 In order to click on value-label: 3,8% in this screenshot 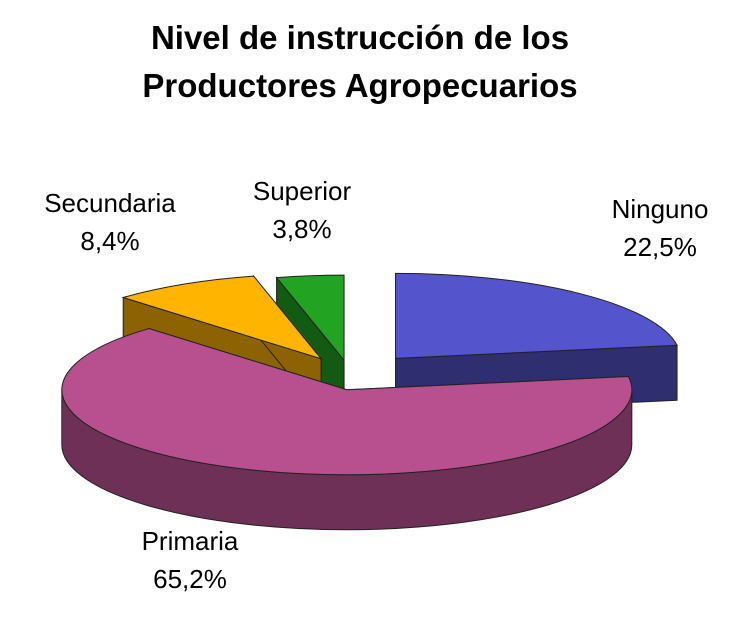, I will do `click(301, 229)`.